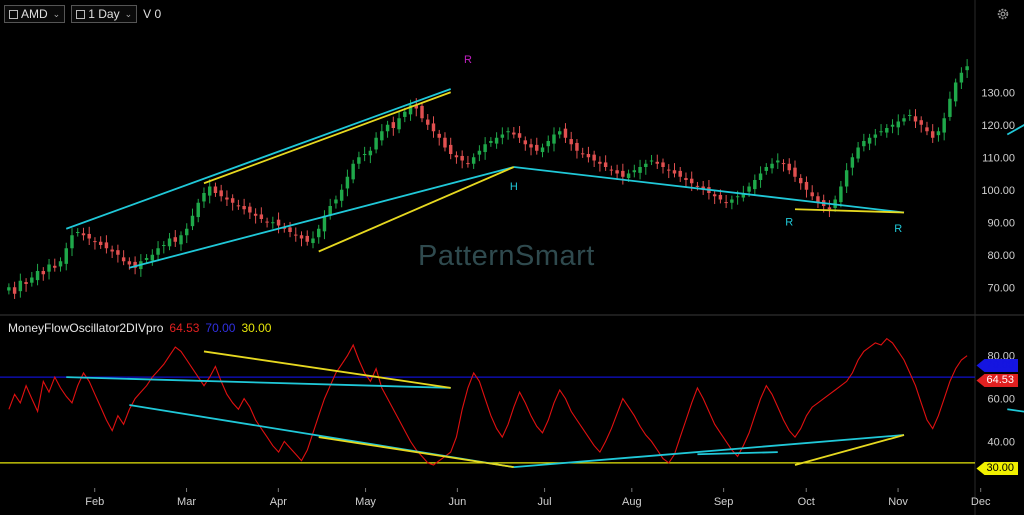  I want to click on chart-toolbar: AMD ⌄ 1 Day ⌄ V 0, so click(82, 14).